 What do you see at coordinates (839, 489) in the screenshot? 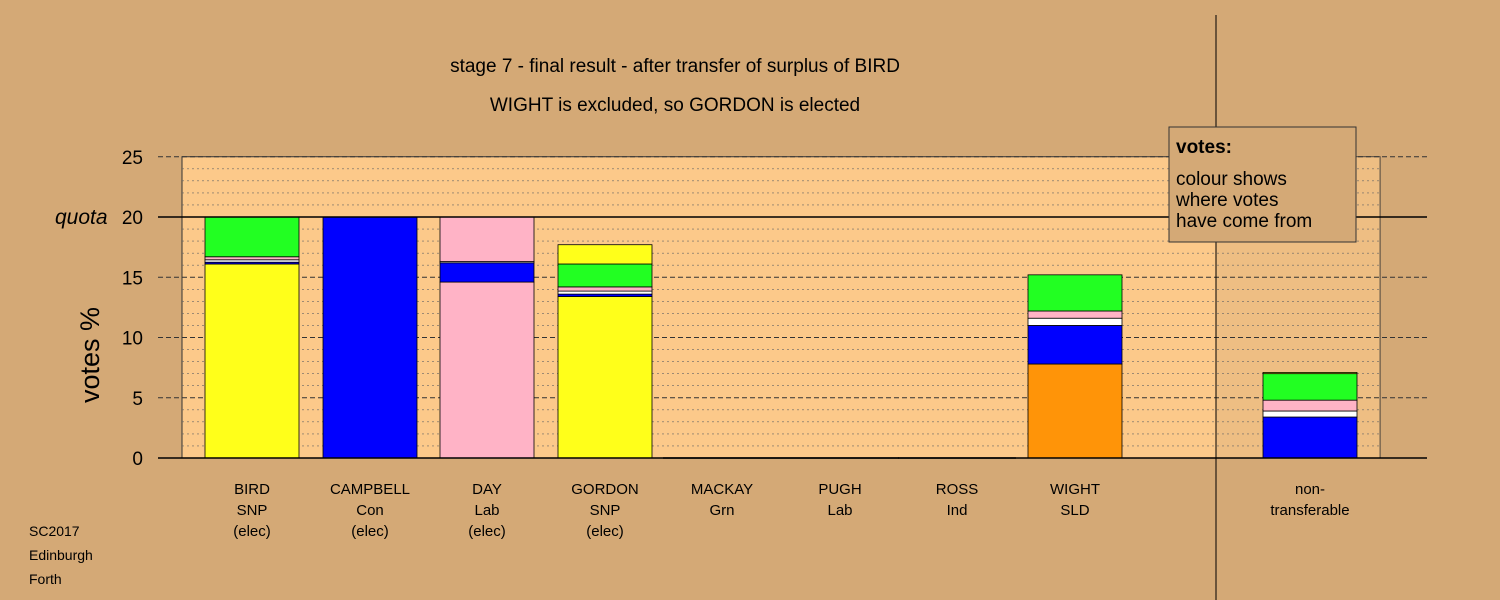
I see `candidate-label: PUGH` at bounding box center [839, 489].